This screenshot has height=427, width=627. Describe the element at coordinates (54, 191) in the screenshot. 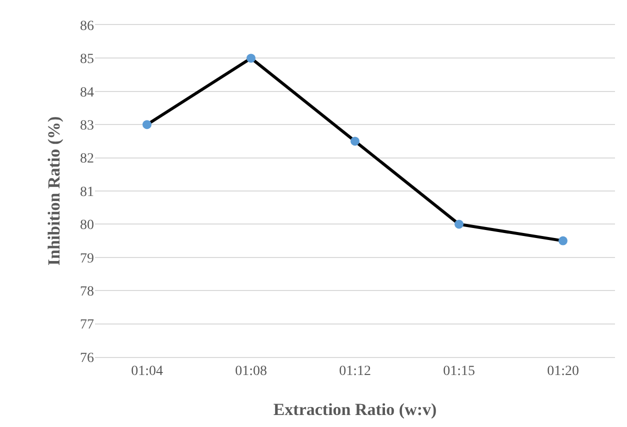

I see `y-axis-title: Inhibition Ratio (%)` at that location.